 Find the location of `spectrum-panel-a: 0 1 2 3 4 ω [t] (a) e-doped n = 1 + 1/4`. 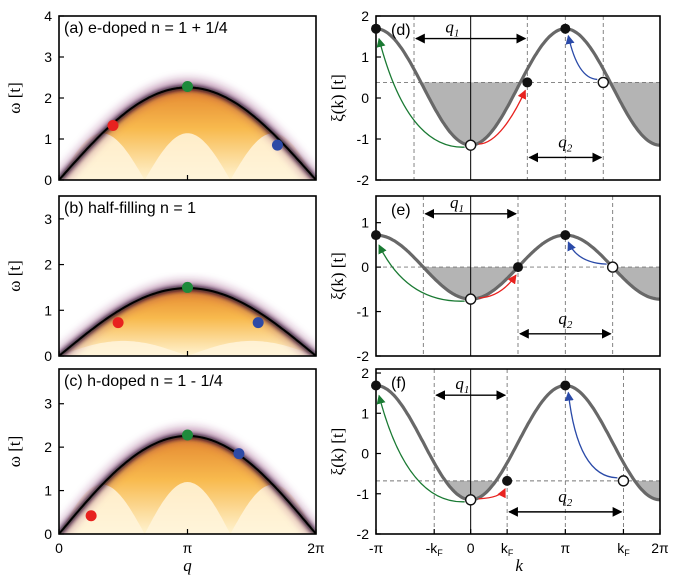

spectrum-panel-a: 0 1 2 3 4 ω [t] (a) e-doped n = 1 + 1/4 is located at coordinates (161, 98).